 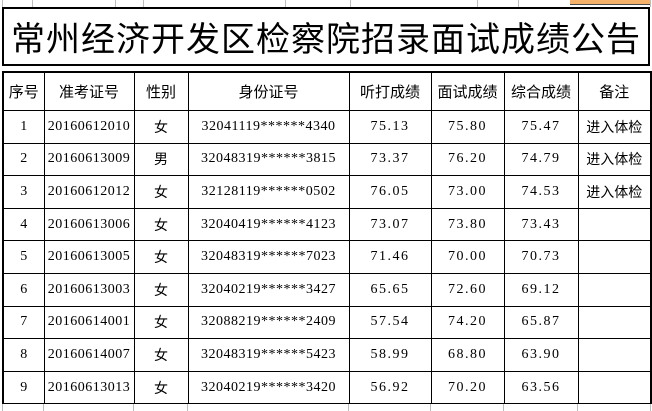 I want to click on table-cell: 76.20, so click(x=467, y=159).